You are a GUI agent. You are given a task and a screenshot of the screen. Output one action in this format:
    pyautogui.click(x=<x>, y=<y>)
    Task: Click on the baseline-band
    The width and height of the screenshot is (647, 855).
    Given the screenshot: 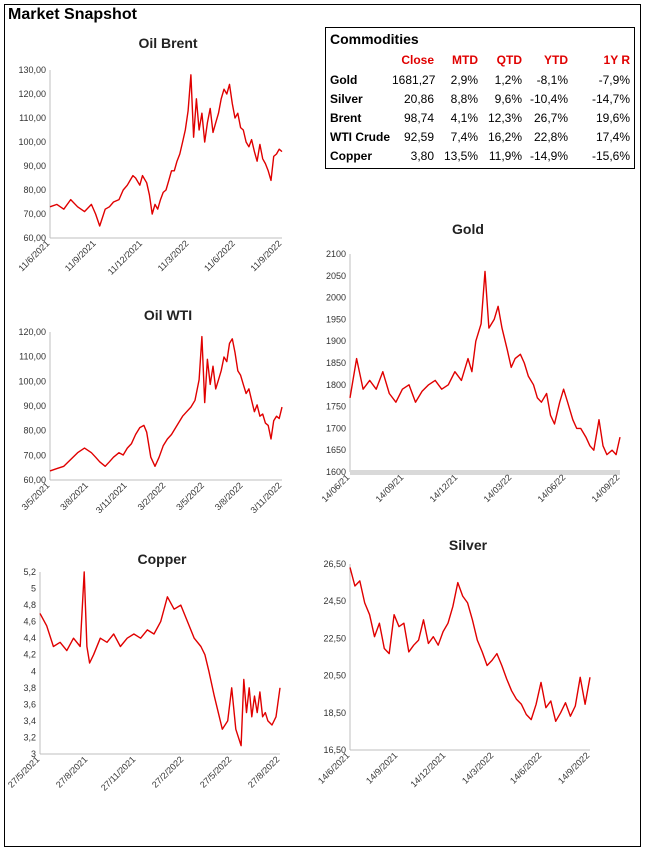 What is the action you would take?
    pyautogui.click(x=485, y=472)
    